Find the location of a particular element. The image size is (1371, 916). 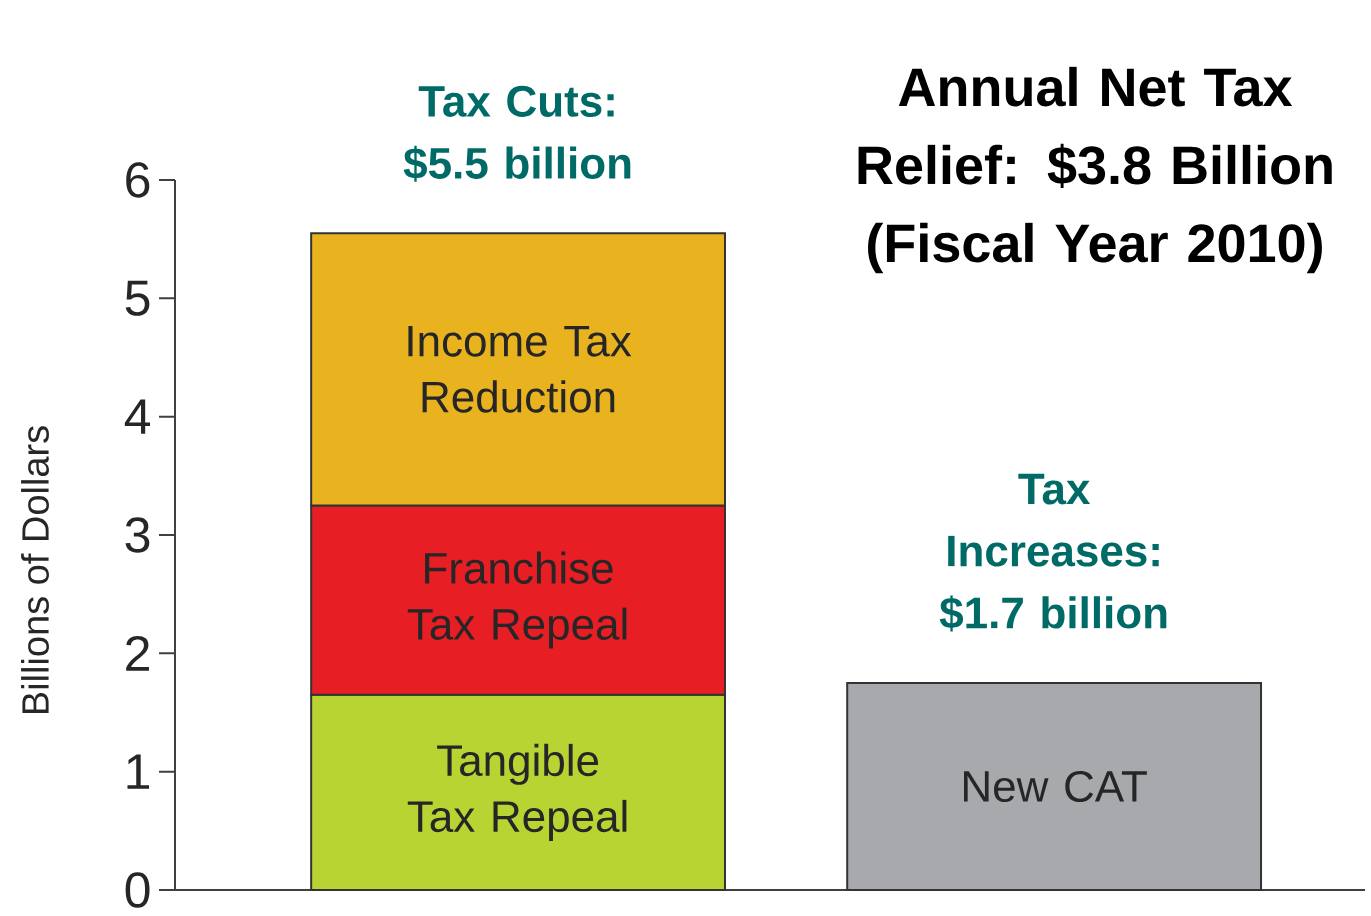

y-tick-label: 2 is located at coordinates (137, 653).